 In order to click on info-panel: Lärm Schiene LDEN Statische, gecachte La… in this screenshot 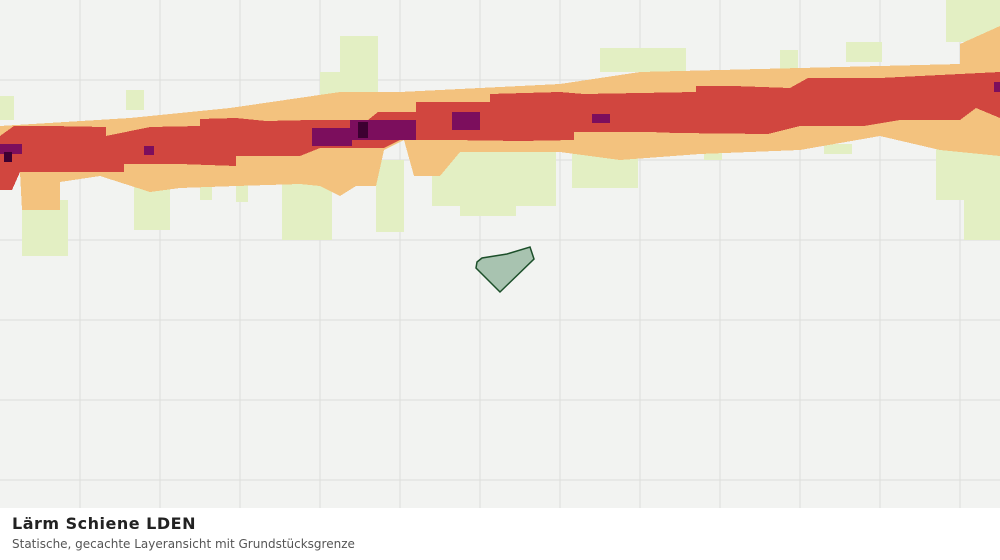, I will do `click(500, 534)`.